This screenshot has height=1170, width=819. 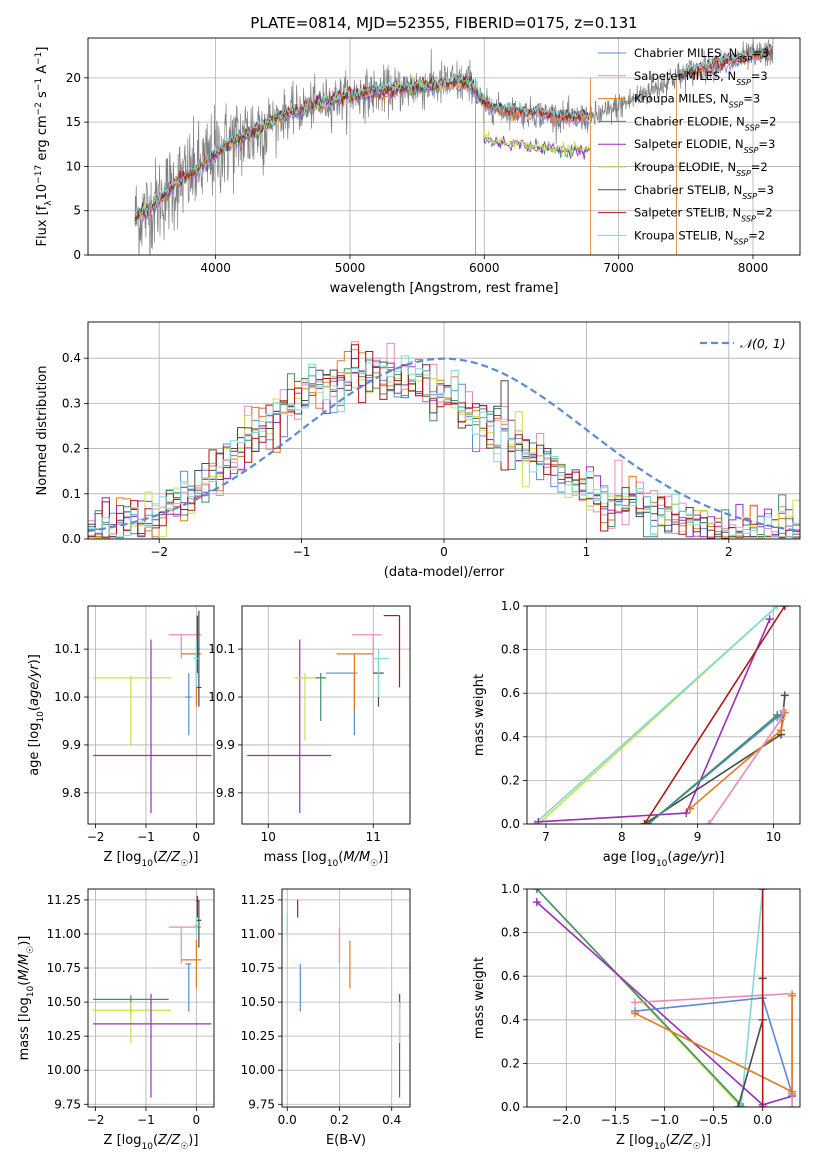 I want to click on y-tick-label: 0.8, so click(x=510, y=650).